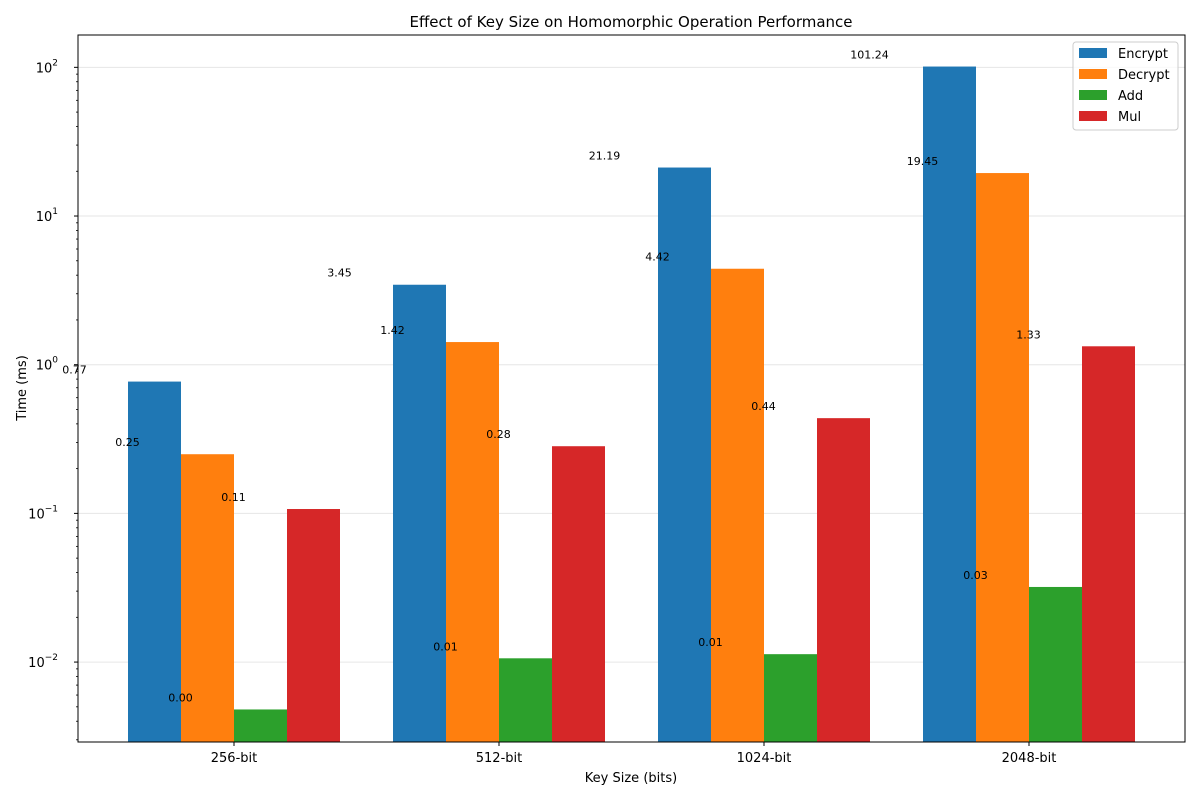 This screenshot has height=800, width=1200. Describe the element at coordinates (127, 442) in the screenshot. I see `data-label-decrypt: 0.25` at that location.